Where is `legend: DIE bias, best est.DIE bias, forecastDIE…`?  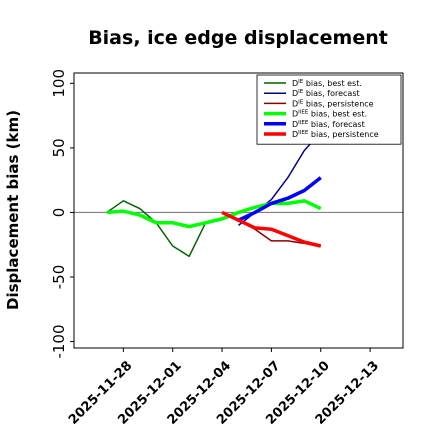
legend: DIE bias, best est.DIE bias, forecastDIE… is located at coordinates (329, 109).